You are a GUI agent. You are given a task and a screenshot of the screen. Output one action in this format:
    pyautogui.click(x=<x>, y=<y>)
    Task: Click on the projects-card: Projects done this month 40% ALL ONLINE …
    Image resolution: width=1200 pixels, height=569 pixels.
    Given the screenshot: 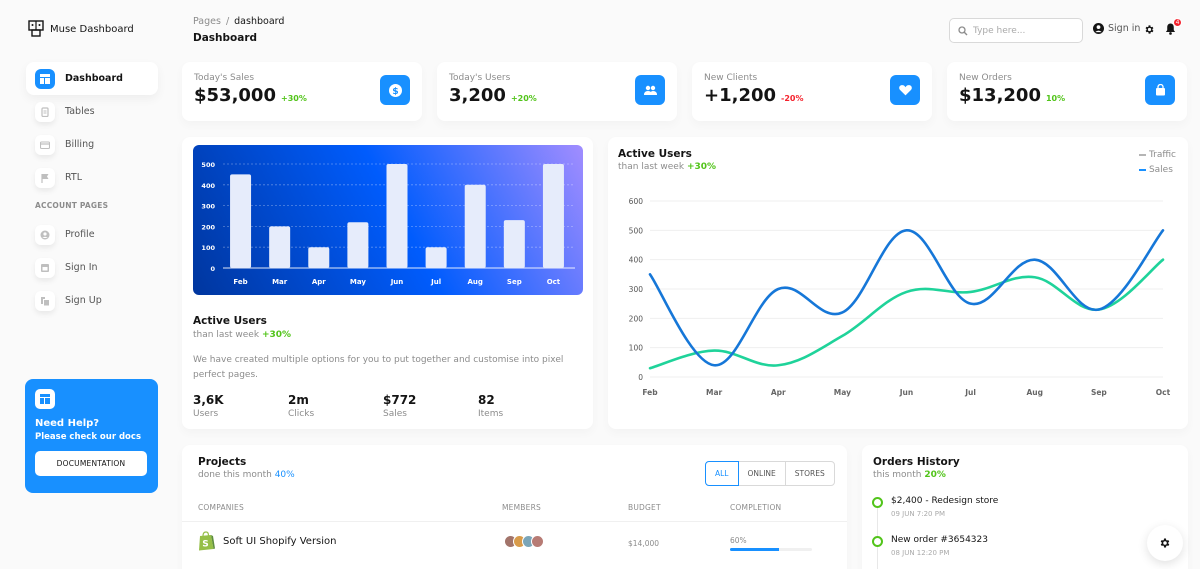 What is the action you would take?
    pyautogui.click(x=514, y=507)
    